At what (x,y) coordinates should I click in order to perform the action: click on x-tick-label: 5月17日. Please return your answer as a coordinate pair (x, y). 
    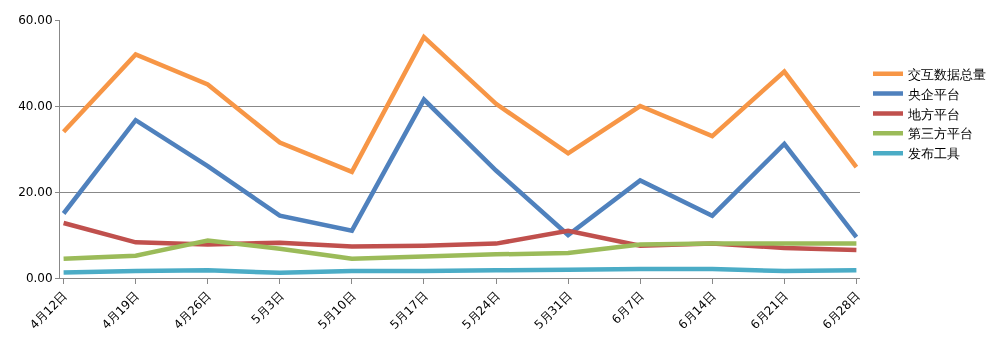
    Looking at the image, I should click on (409, 310).